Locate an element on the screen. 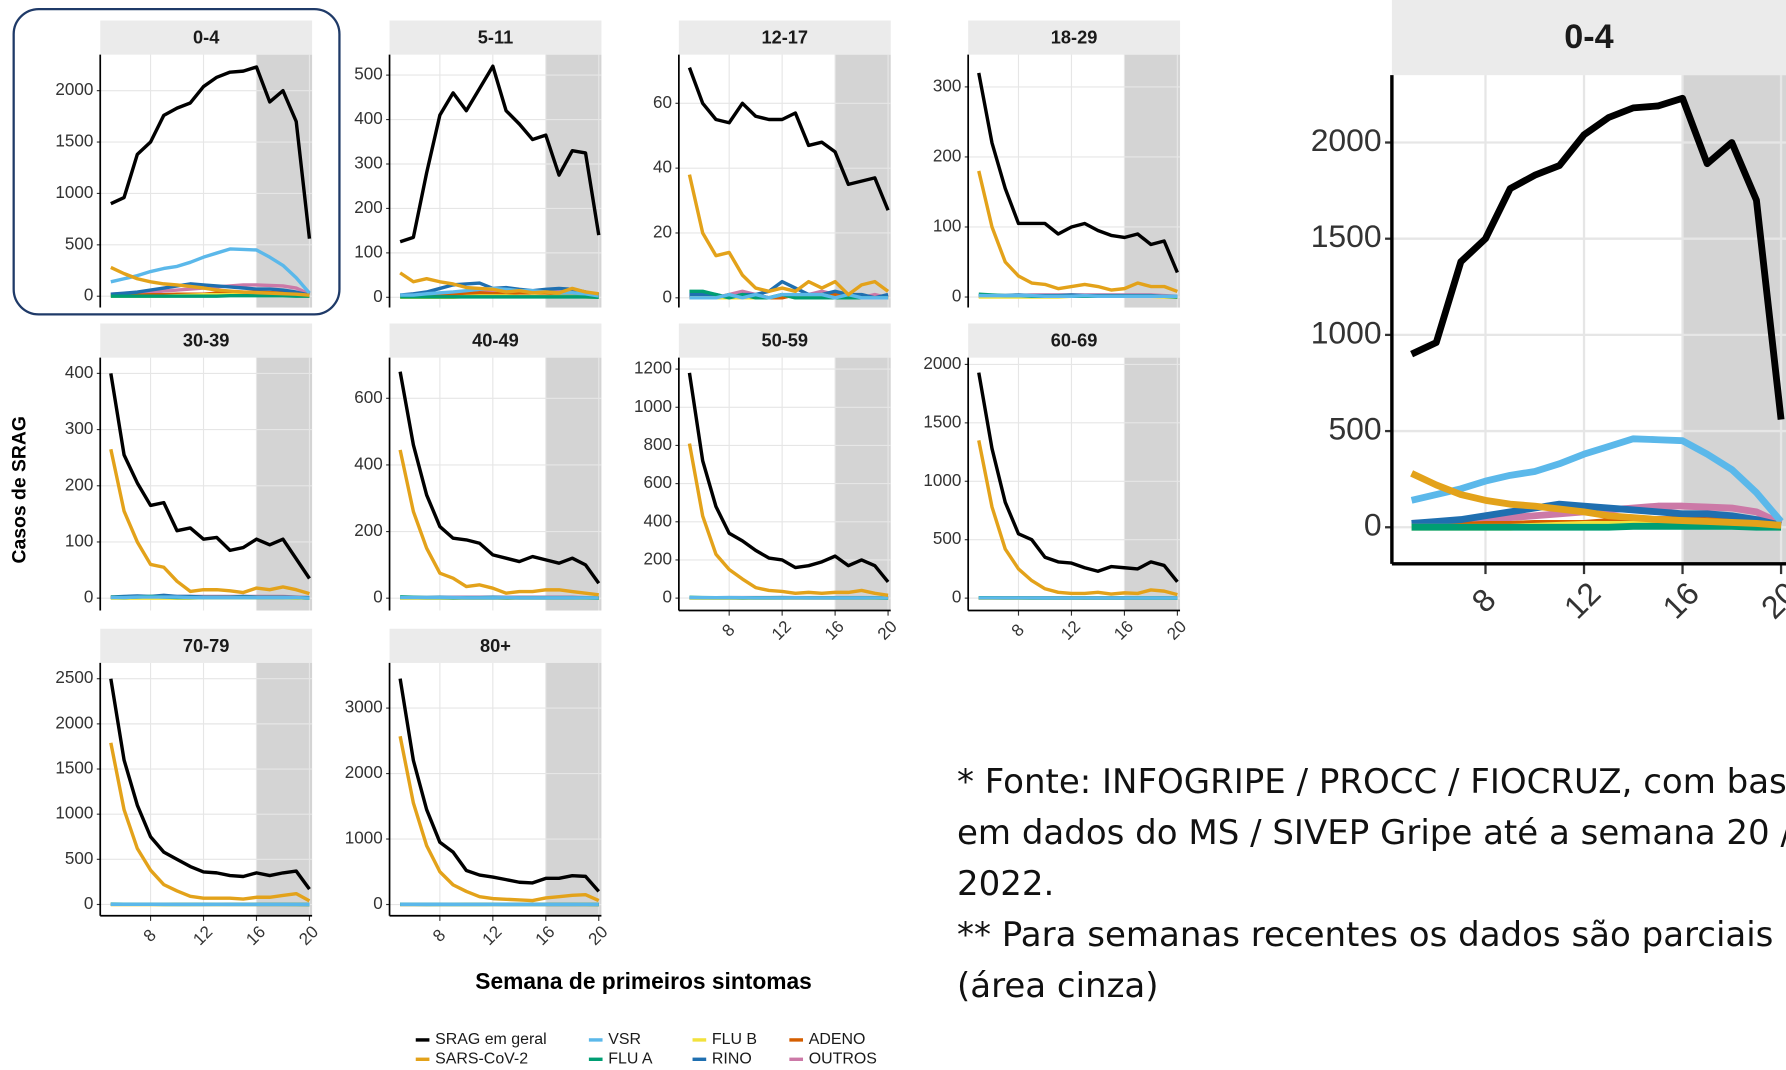  panel-title: 18-29 is located at coordinates (1074, 38).